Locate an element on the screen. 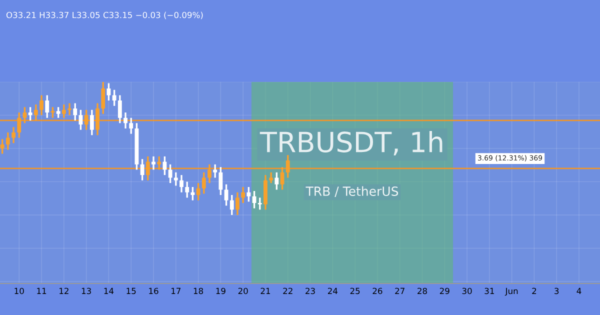 This screenshot has height=315, width=600. x-tick-label: 23 is located at coordinates (310, 291).